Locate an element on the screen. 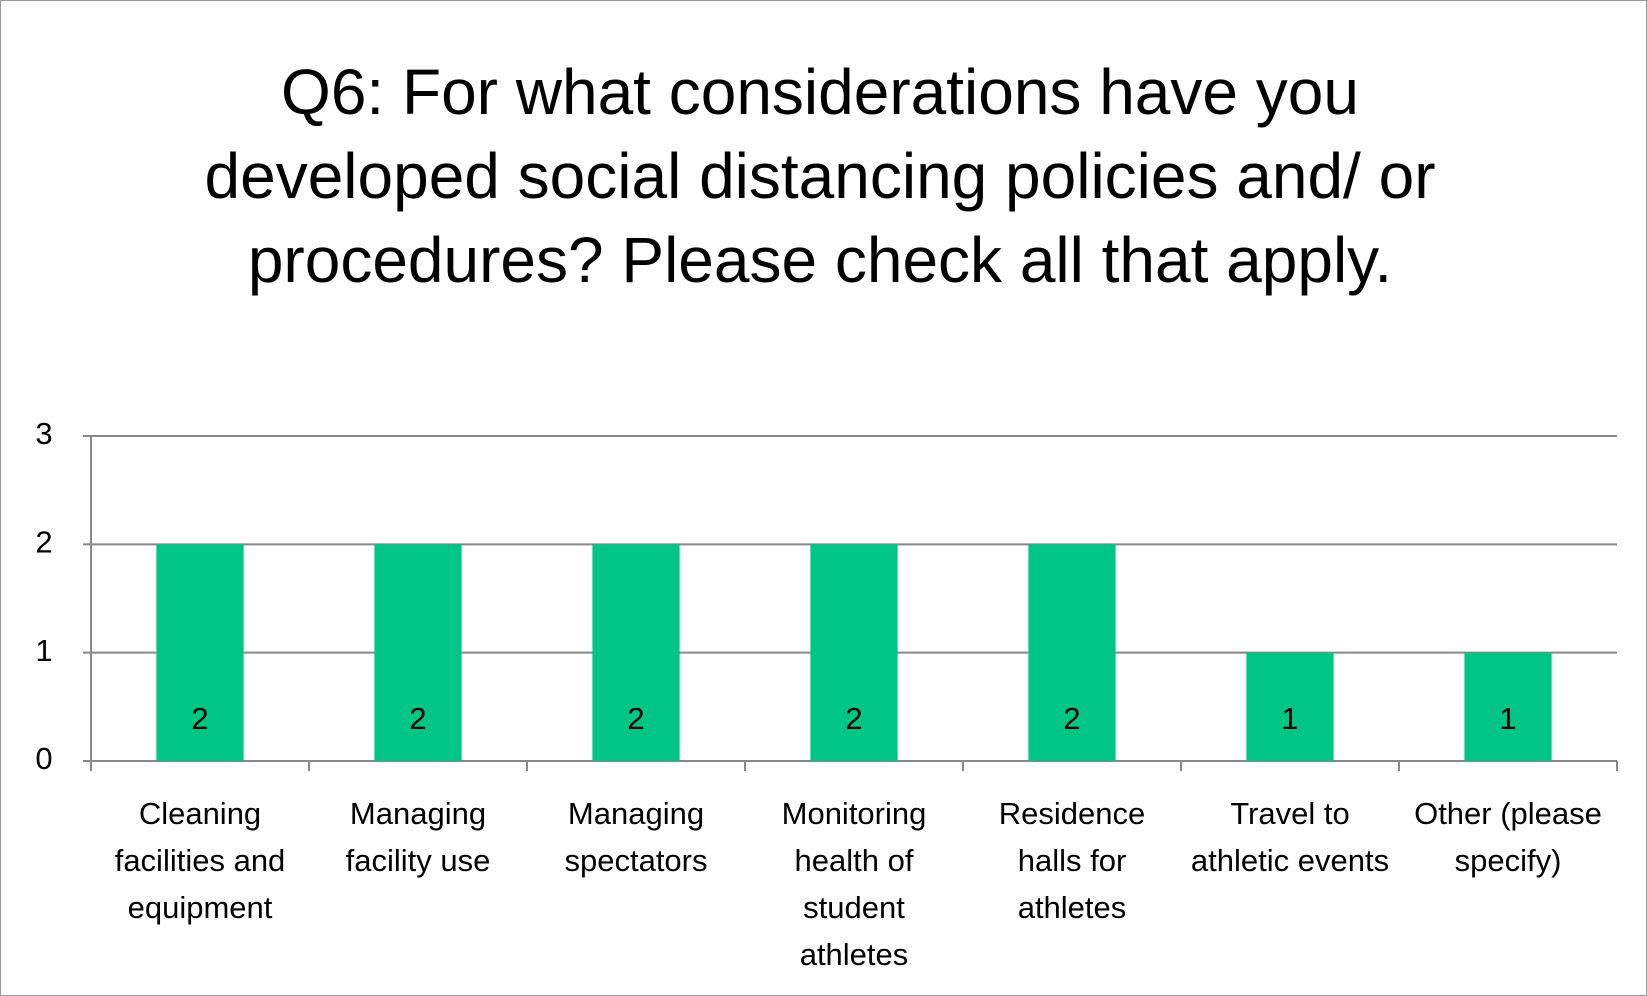 This screenshot has width=1647, height=996. x-tick-label: Cleaning facilities and equipment is located at coordinates (200, 860).